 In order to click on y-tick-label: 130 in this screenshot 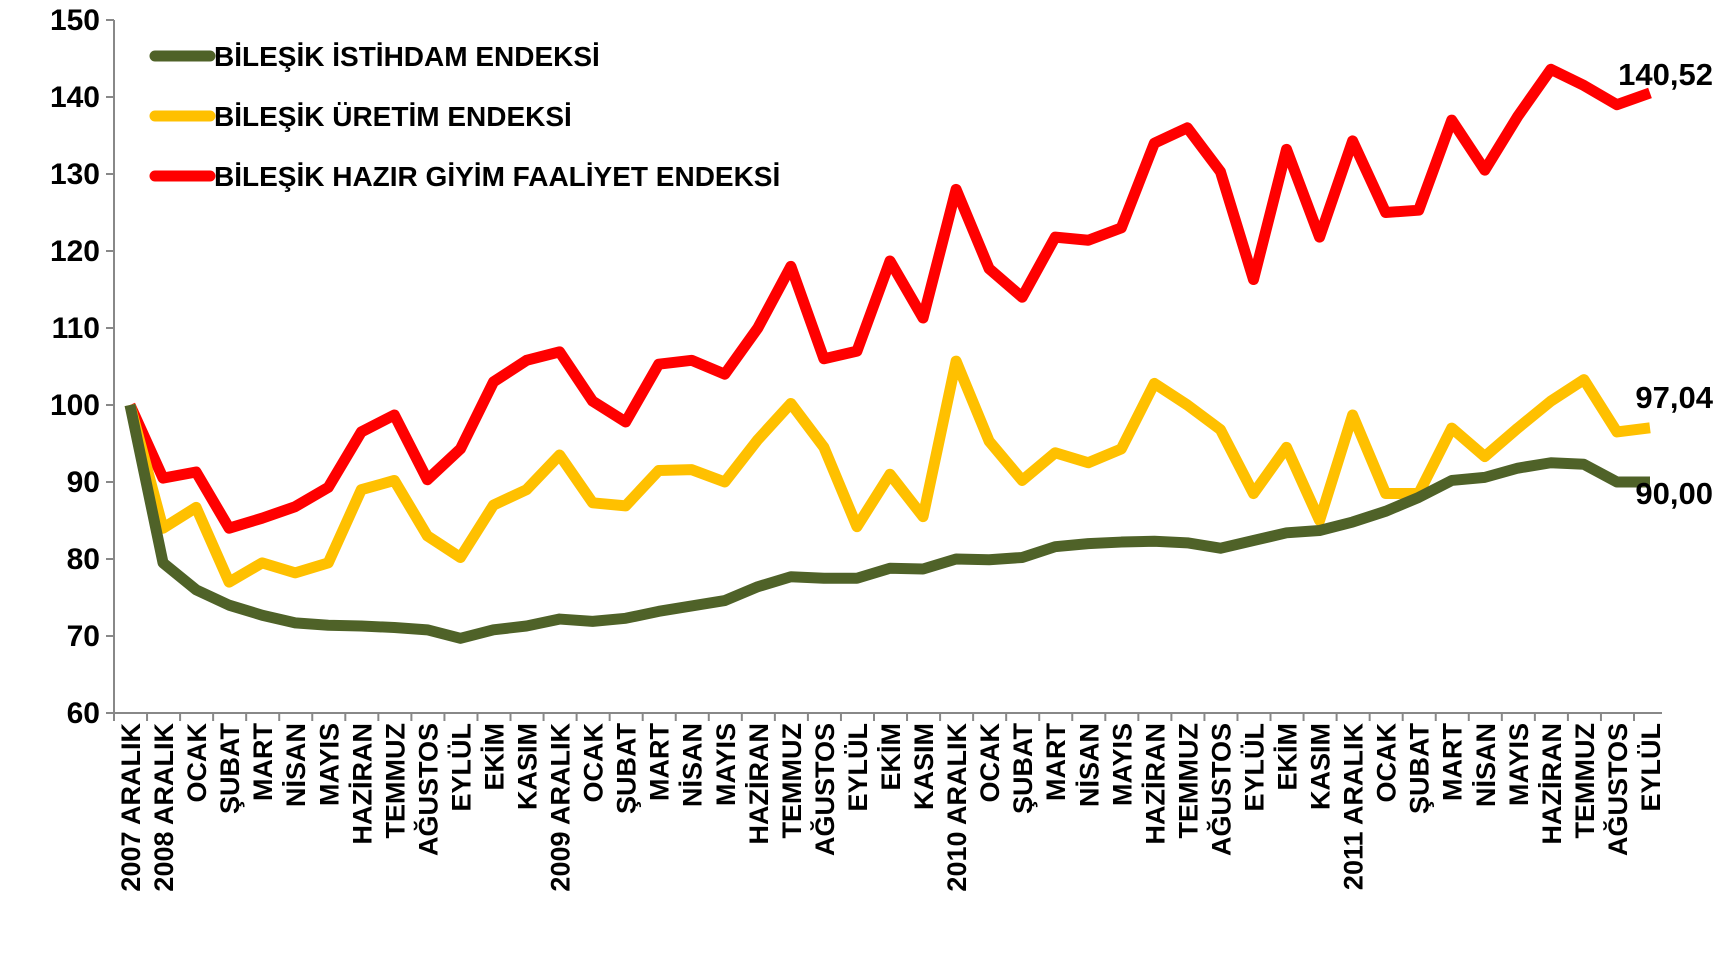, I will do `click(75, 174)`.